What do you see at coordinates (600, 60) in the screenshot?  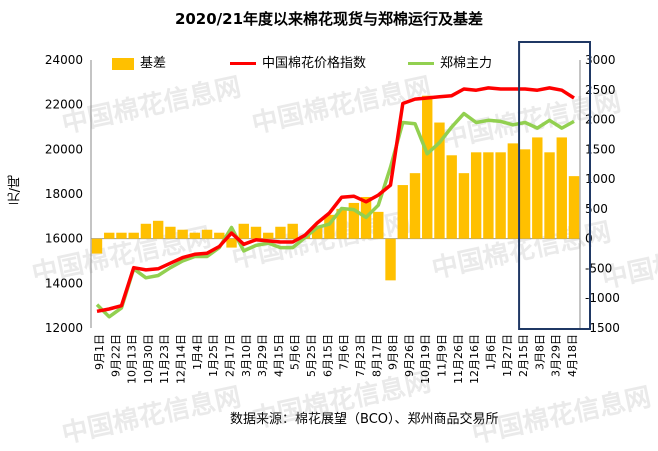 I see `y2-tick-label: 3000` at bounding box center [600, 60].